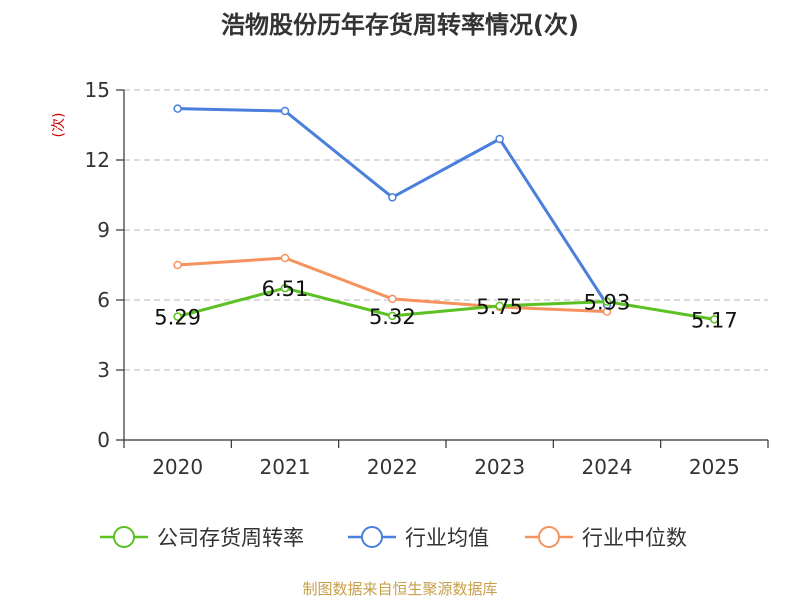  I want to click on legend-label: 行业均值, so click(447, 538).